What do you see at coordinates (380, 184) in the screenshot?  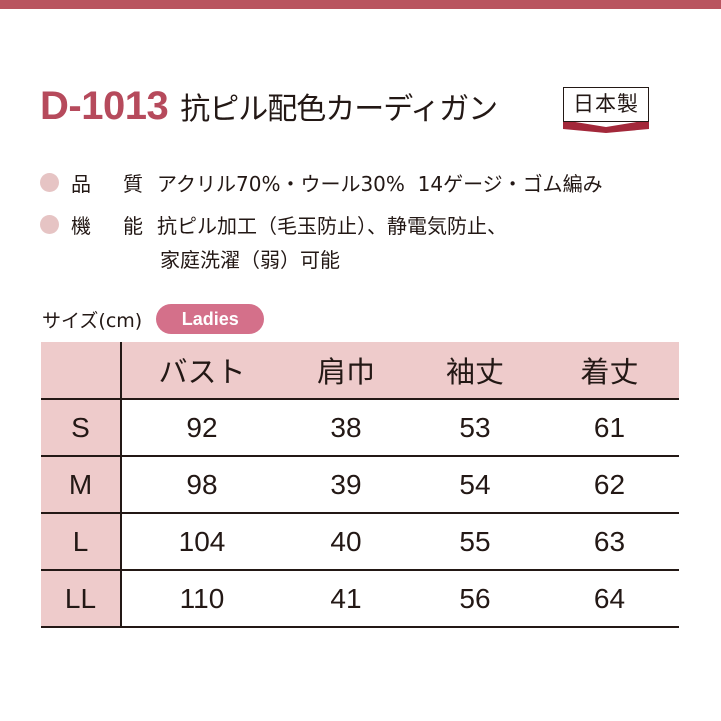 I see `spec-value: アクリル70%・ウール30% 14ゲージ・ゴム編み` at bounding box center [380, 184].